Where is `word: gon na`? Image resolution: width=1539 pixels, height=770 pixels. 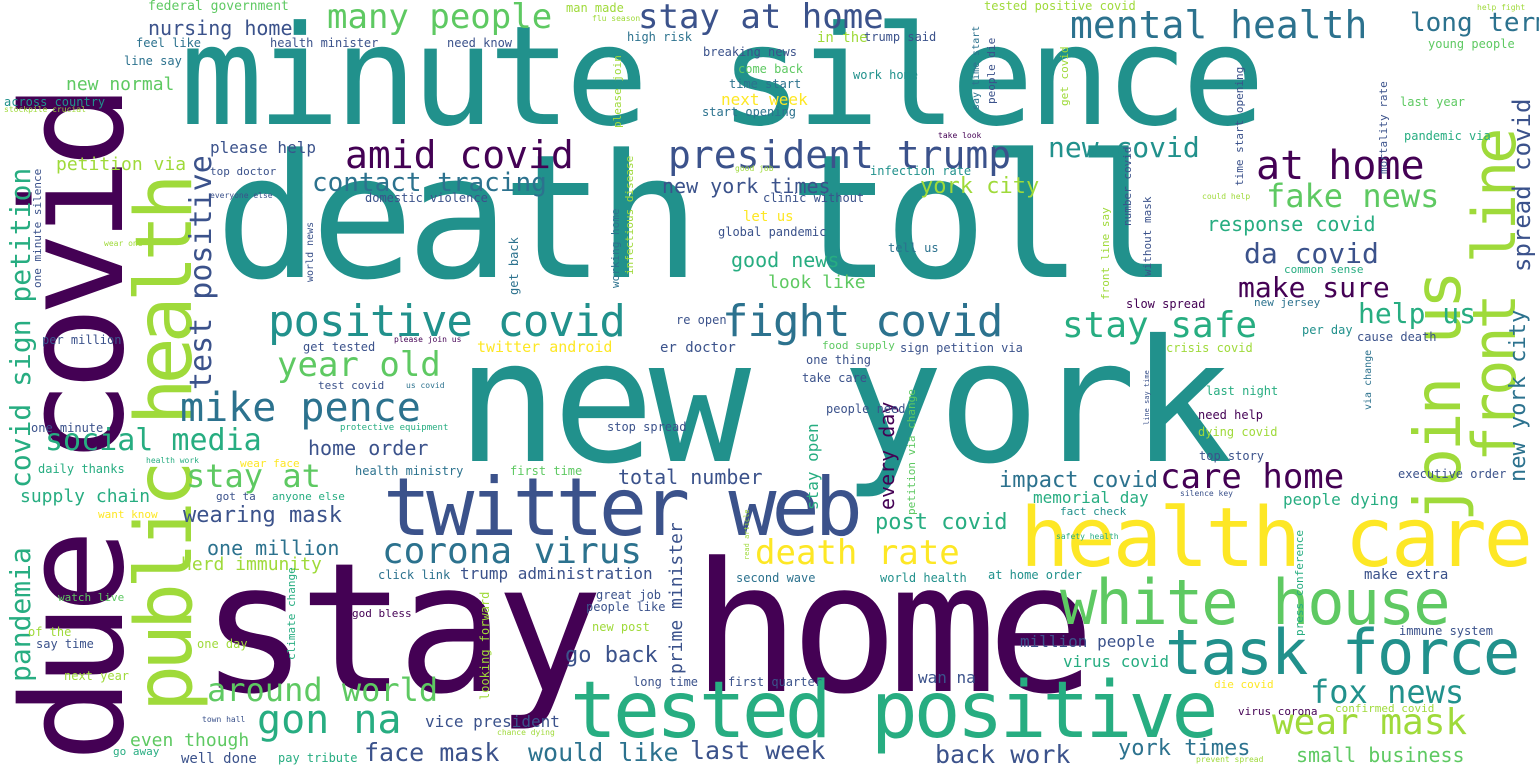 word: gon na is located at coordinates (329, 720).